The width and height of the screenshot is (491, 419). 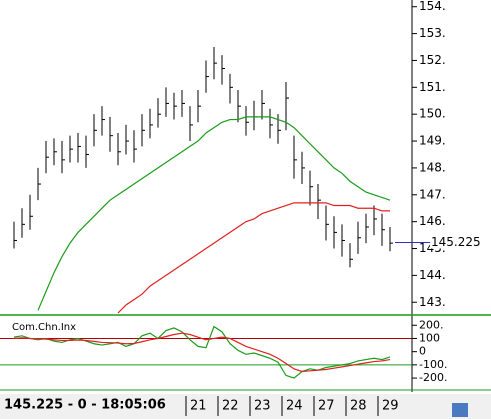 What do you see at coordinates (433, 364) in the screenshot?
I see `y-tick-label: -100.` at bounding box center [433, 364].